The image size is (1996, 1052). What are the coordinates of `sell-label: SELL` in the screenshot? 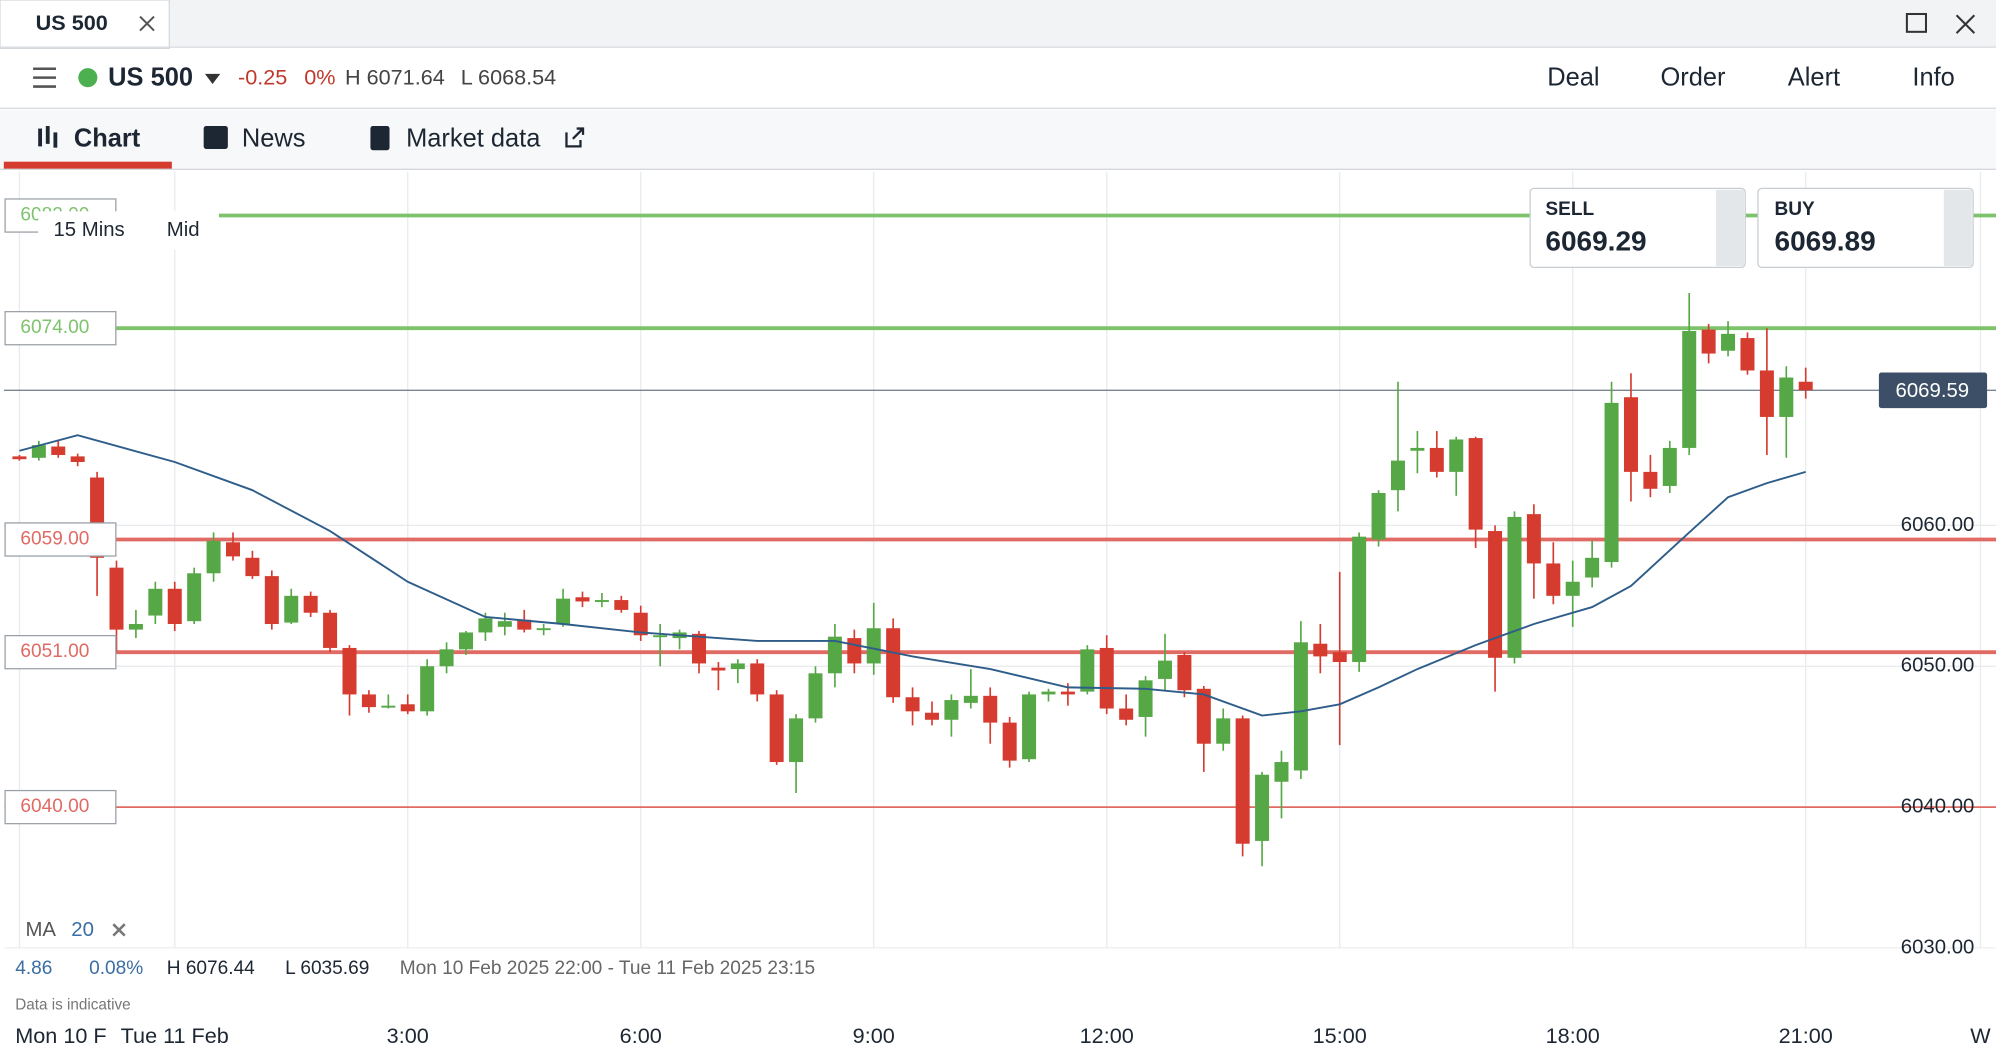 It's located at (1569, 209).